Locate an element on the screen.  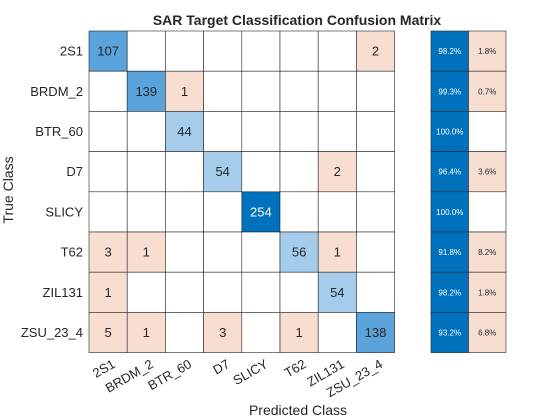
y-tick-label: T62 is located at coordinates (72, 252).